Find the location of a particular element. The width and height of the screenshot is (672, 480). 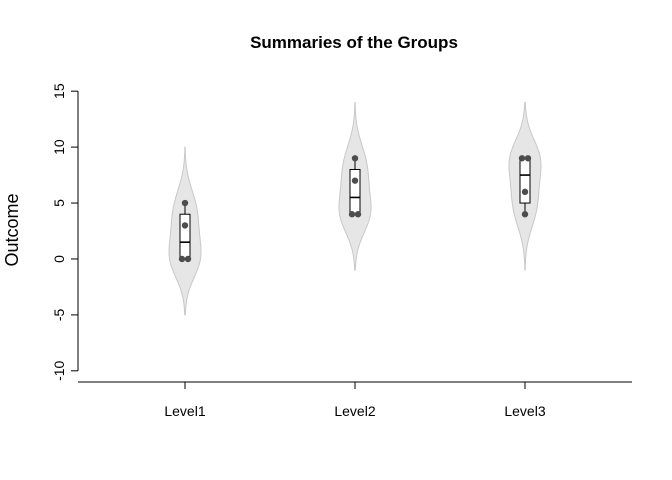

x-tick-label: Level3 is located at coordinates (524, 411).